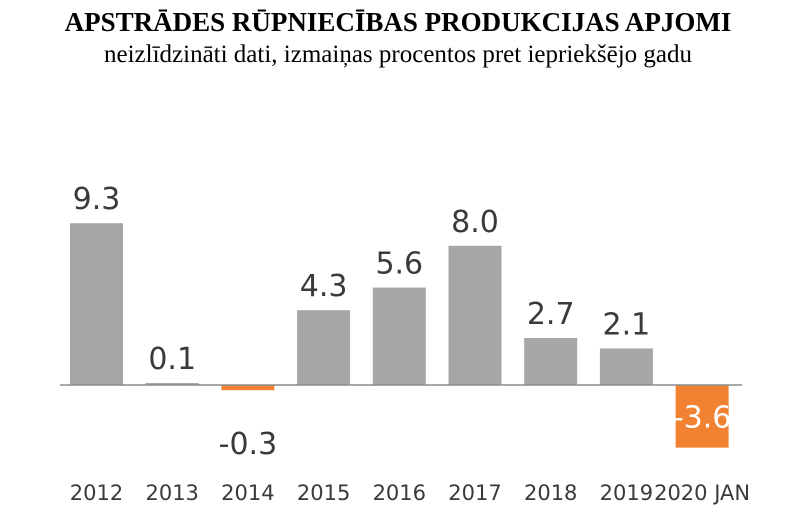  Describe the element at coordinates (248, 444) in the screenshot. I see `value-label-2014: -0.3` at that location.